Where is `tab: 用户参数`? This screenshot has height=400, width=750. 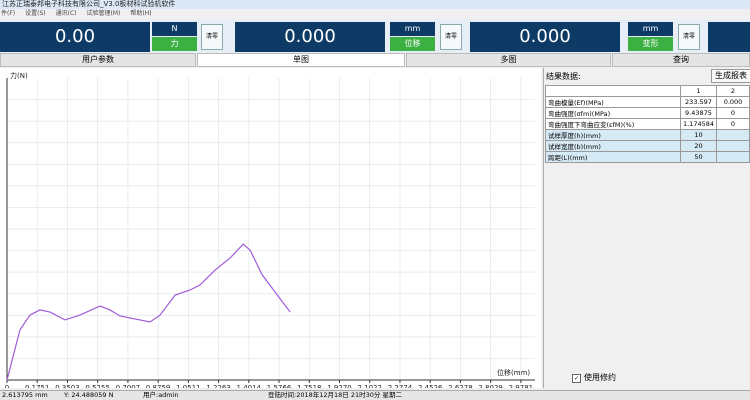 tab: 用户参数 is located at coordinates (98, 60).